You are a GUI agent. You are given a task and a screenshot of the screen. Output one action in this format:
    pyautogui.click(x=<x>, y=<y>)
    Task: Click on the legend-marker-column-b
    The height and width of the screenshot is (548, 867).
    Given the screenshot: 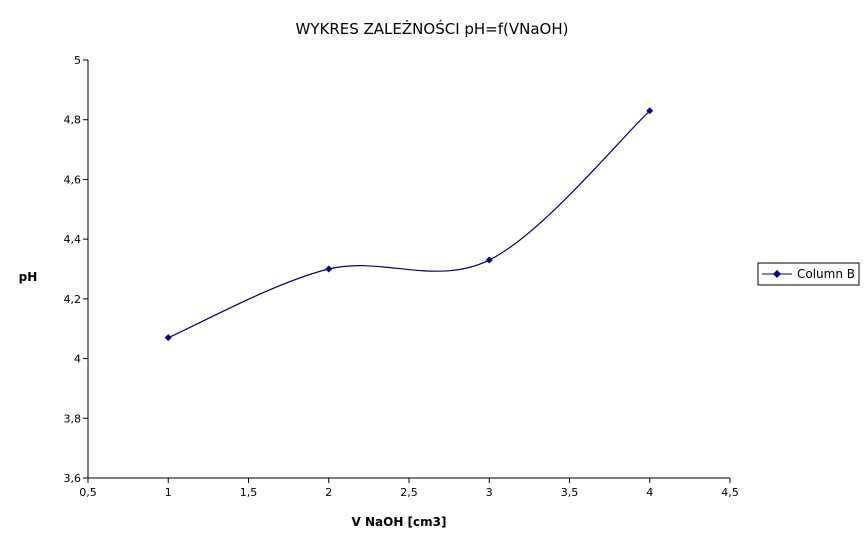 What is the action you would take?
    pyautogui.click(x=777, y=274)
    